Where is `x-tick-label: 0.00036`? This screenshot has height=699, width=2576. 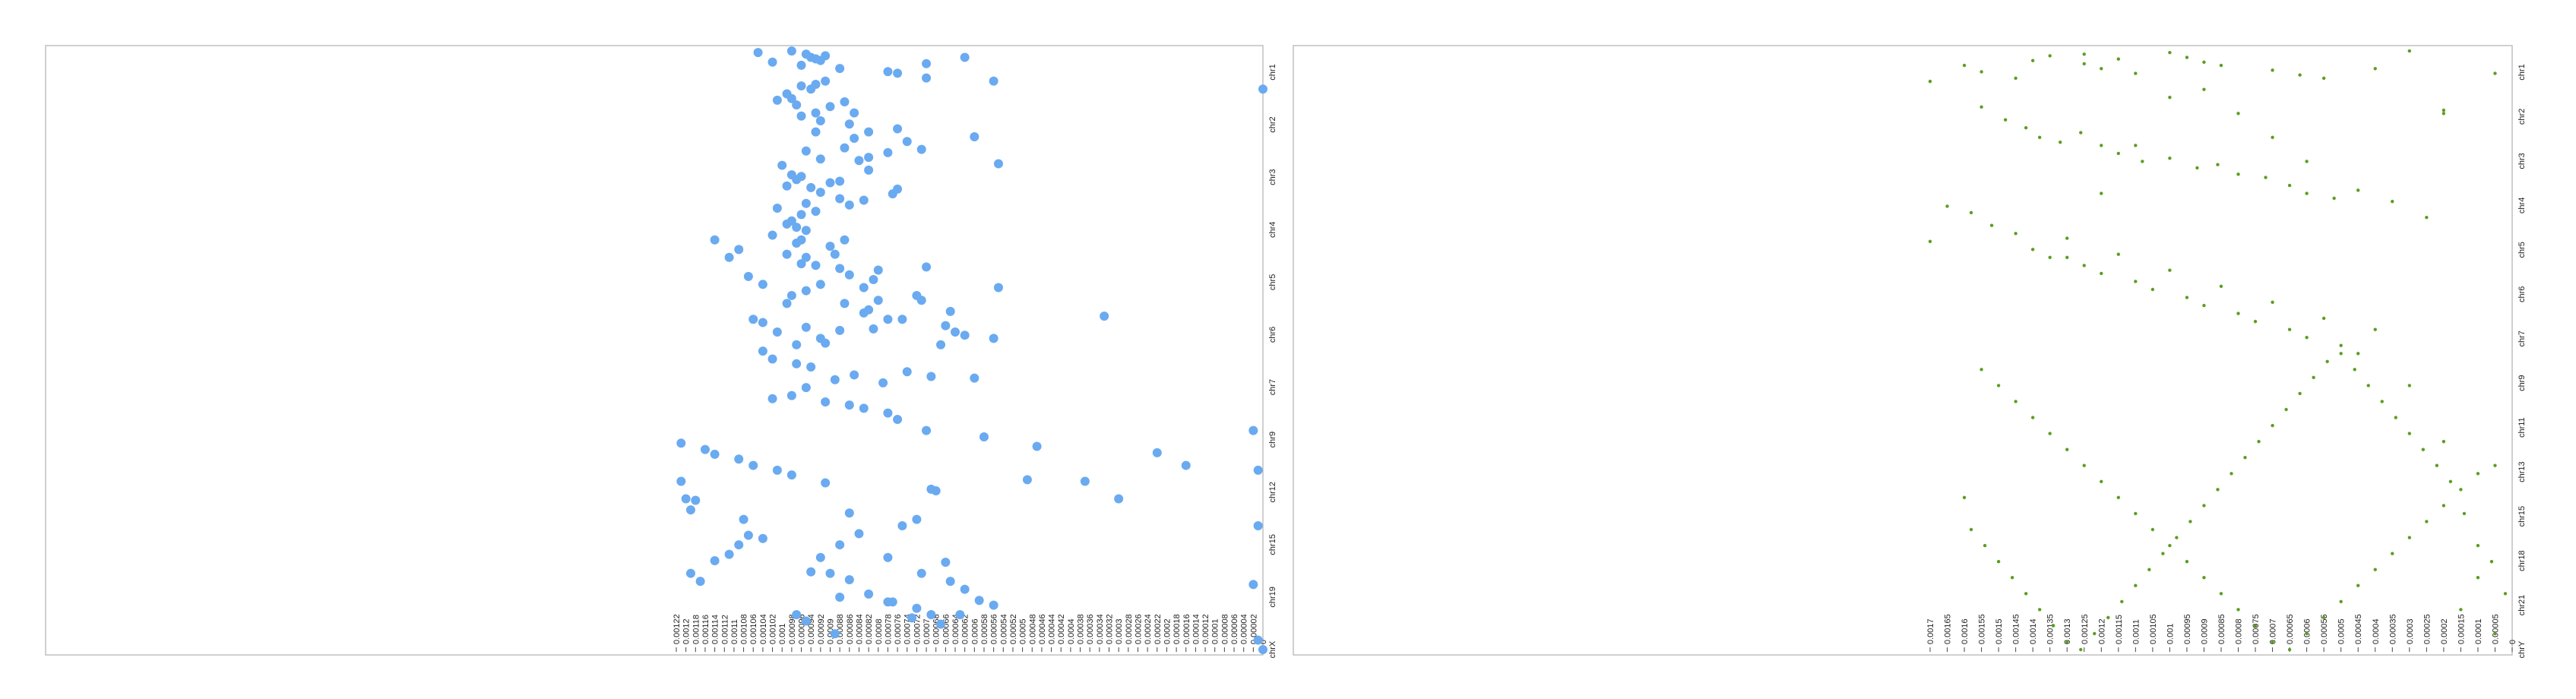 x-tick-label: 0.00036 is located at coordinates (1090, 629).